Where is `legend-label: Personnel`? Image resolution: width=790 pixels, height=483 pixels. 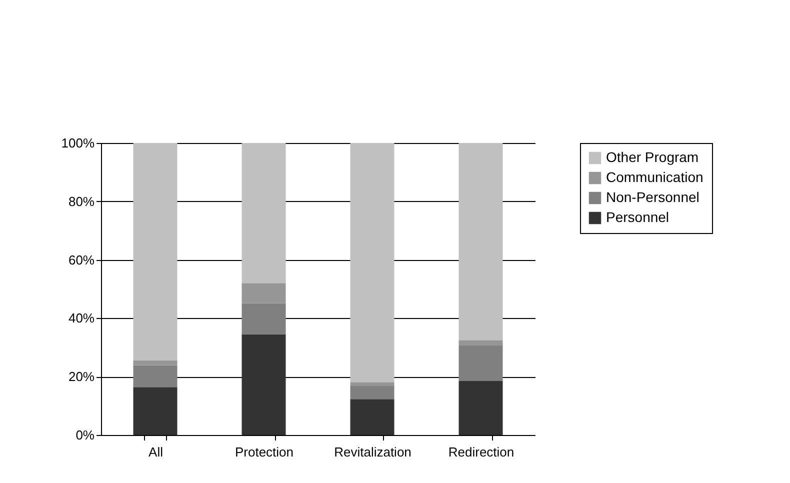 legend-label: Personnel is located at coordinates (638, 217).